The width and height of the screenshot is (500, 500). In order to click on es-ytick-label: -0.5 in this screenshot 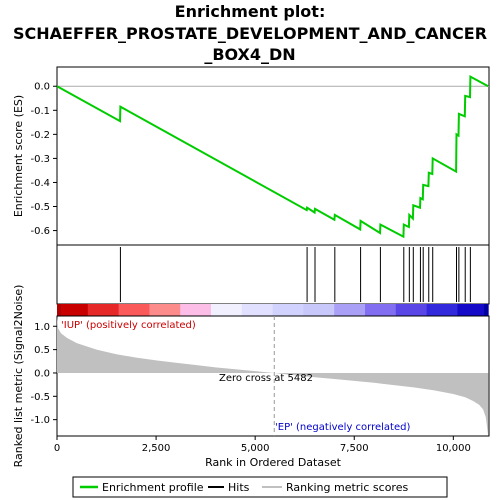, I will do `click(40, 207)`.